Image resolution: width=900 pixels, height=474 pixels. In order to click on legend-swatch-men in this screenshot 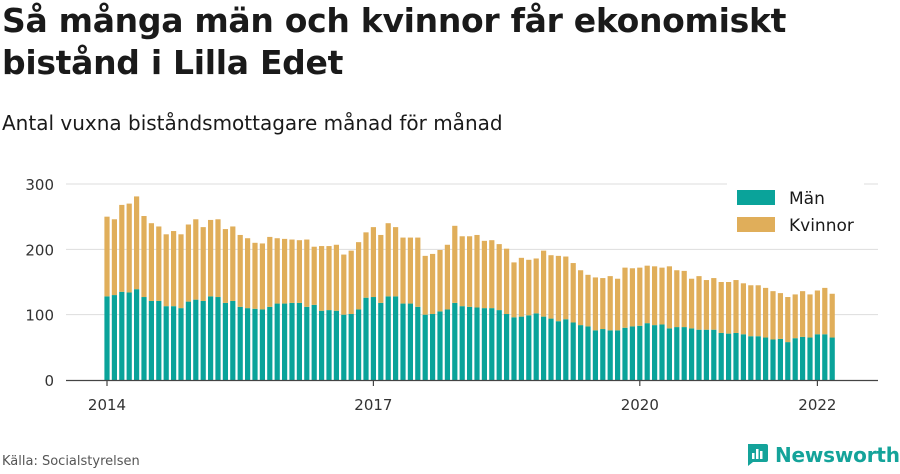, I will do `click(756, 197)`.